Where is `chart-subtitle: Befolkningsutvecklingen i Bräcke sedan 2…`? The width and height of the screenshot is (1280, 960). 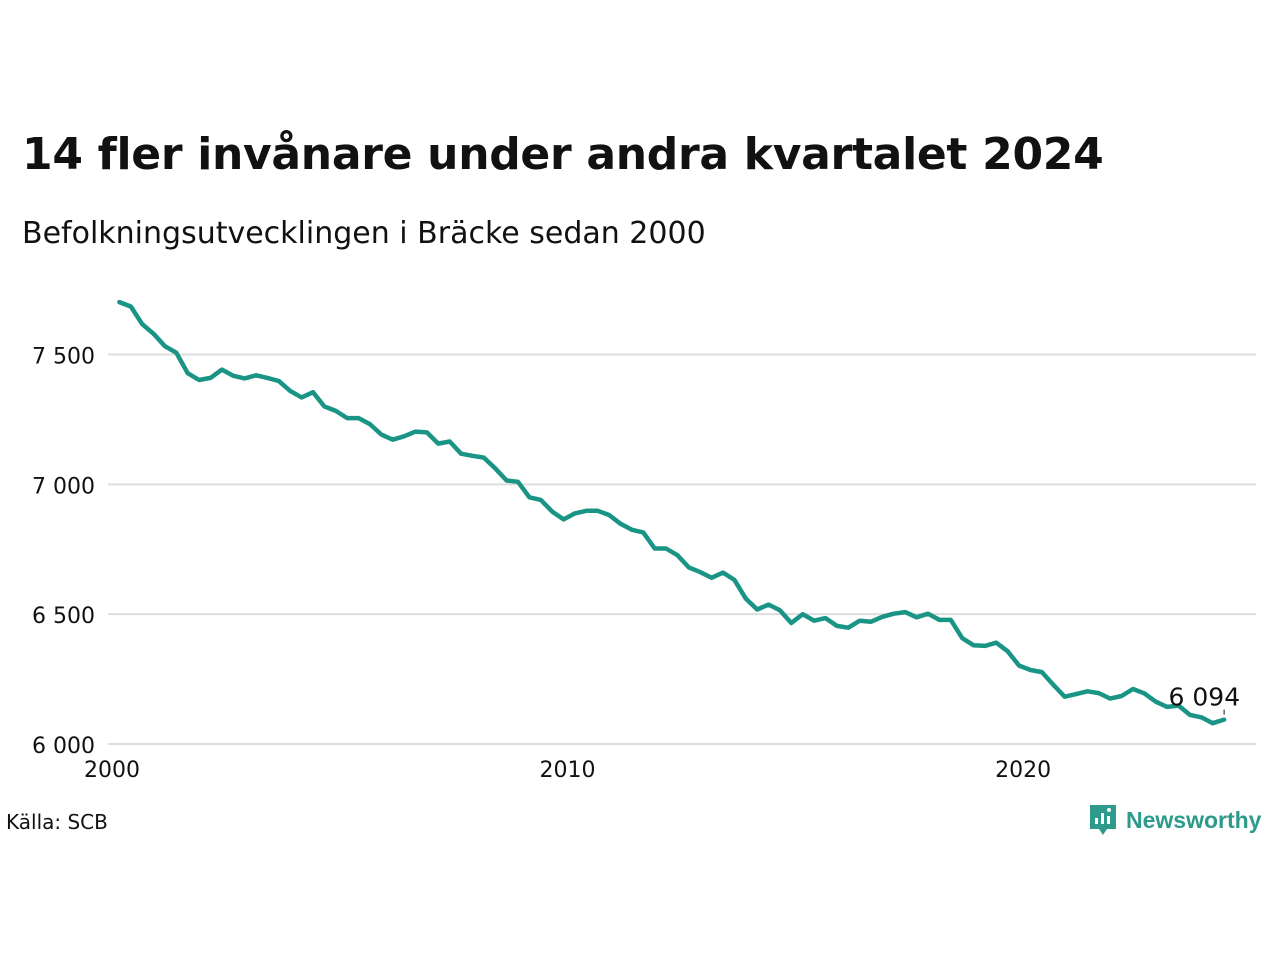 chart-subtitle: Befolkningsutvecklingen i Bräcke sedan 2… is located at coordinates (364, 233).